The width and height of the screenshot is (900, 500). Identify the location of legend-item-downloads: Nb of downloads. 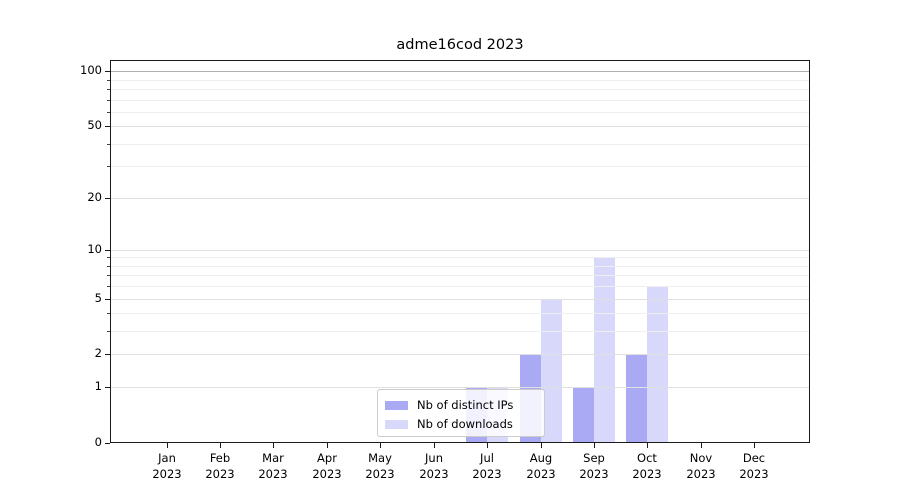
(460, 424).